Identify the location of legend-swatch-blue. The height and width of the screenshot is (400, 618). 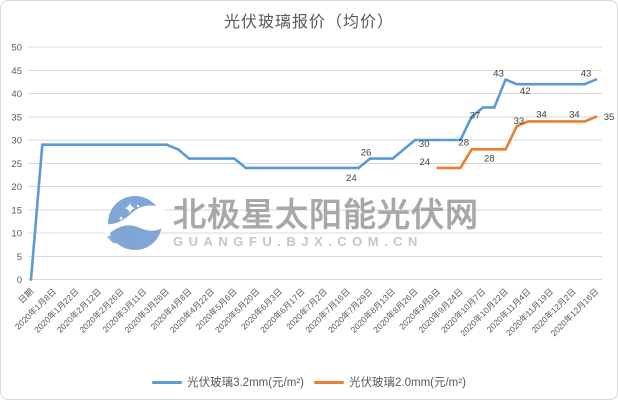
(167, 382).